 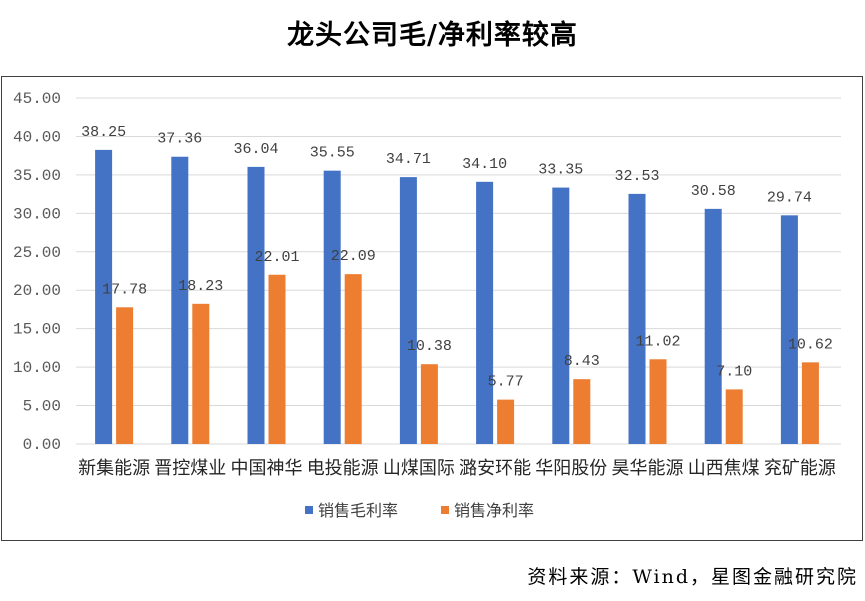 I want to click on net-margin-data-label: 10.62, so click(x=810, y=344).